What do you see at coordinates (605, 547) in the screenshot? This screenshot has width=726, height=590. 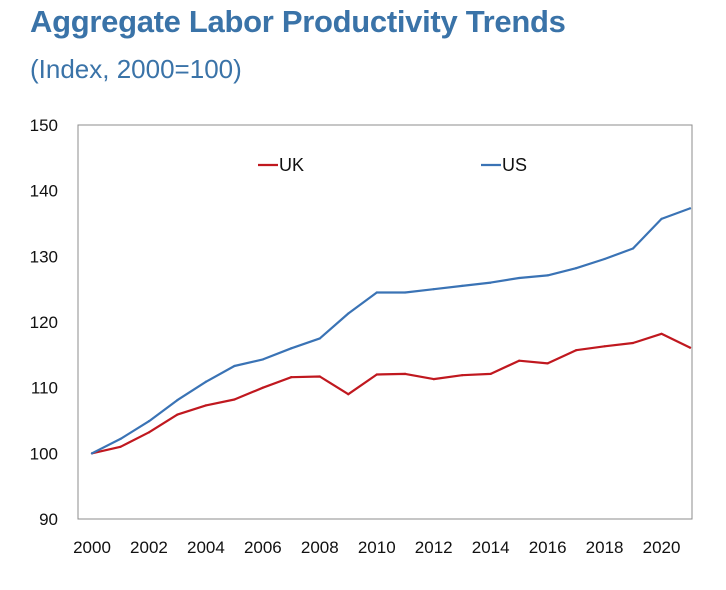 I see `x-tick-label: 2018` at bounding box center [605, 547].